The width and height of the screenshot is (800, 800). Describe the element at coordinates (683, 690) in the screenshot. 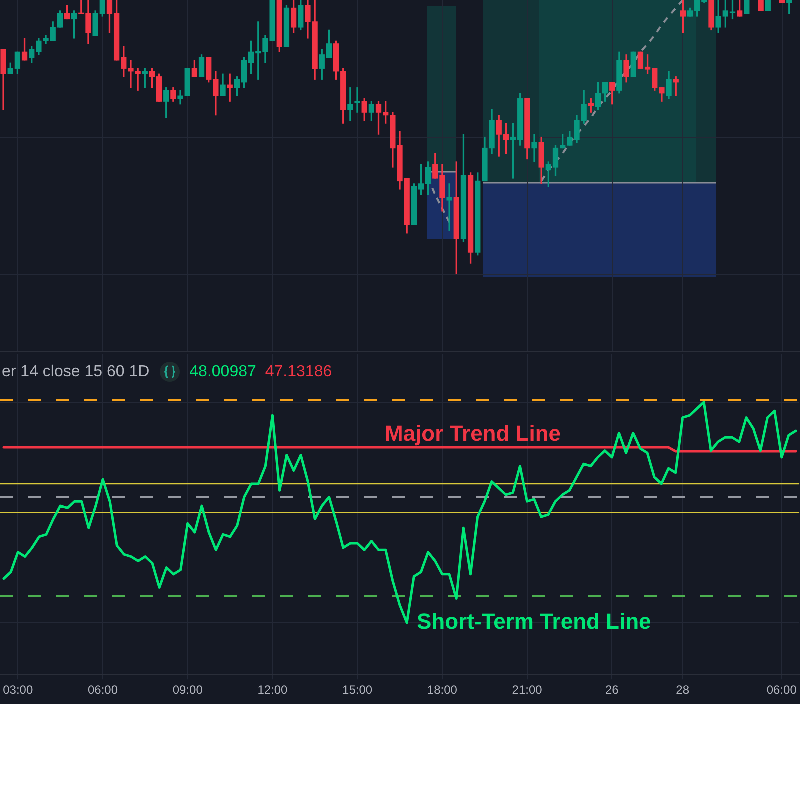

I see `x-tick-label: 28` at that location.